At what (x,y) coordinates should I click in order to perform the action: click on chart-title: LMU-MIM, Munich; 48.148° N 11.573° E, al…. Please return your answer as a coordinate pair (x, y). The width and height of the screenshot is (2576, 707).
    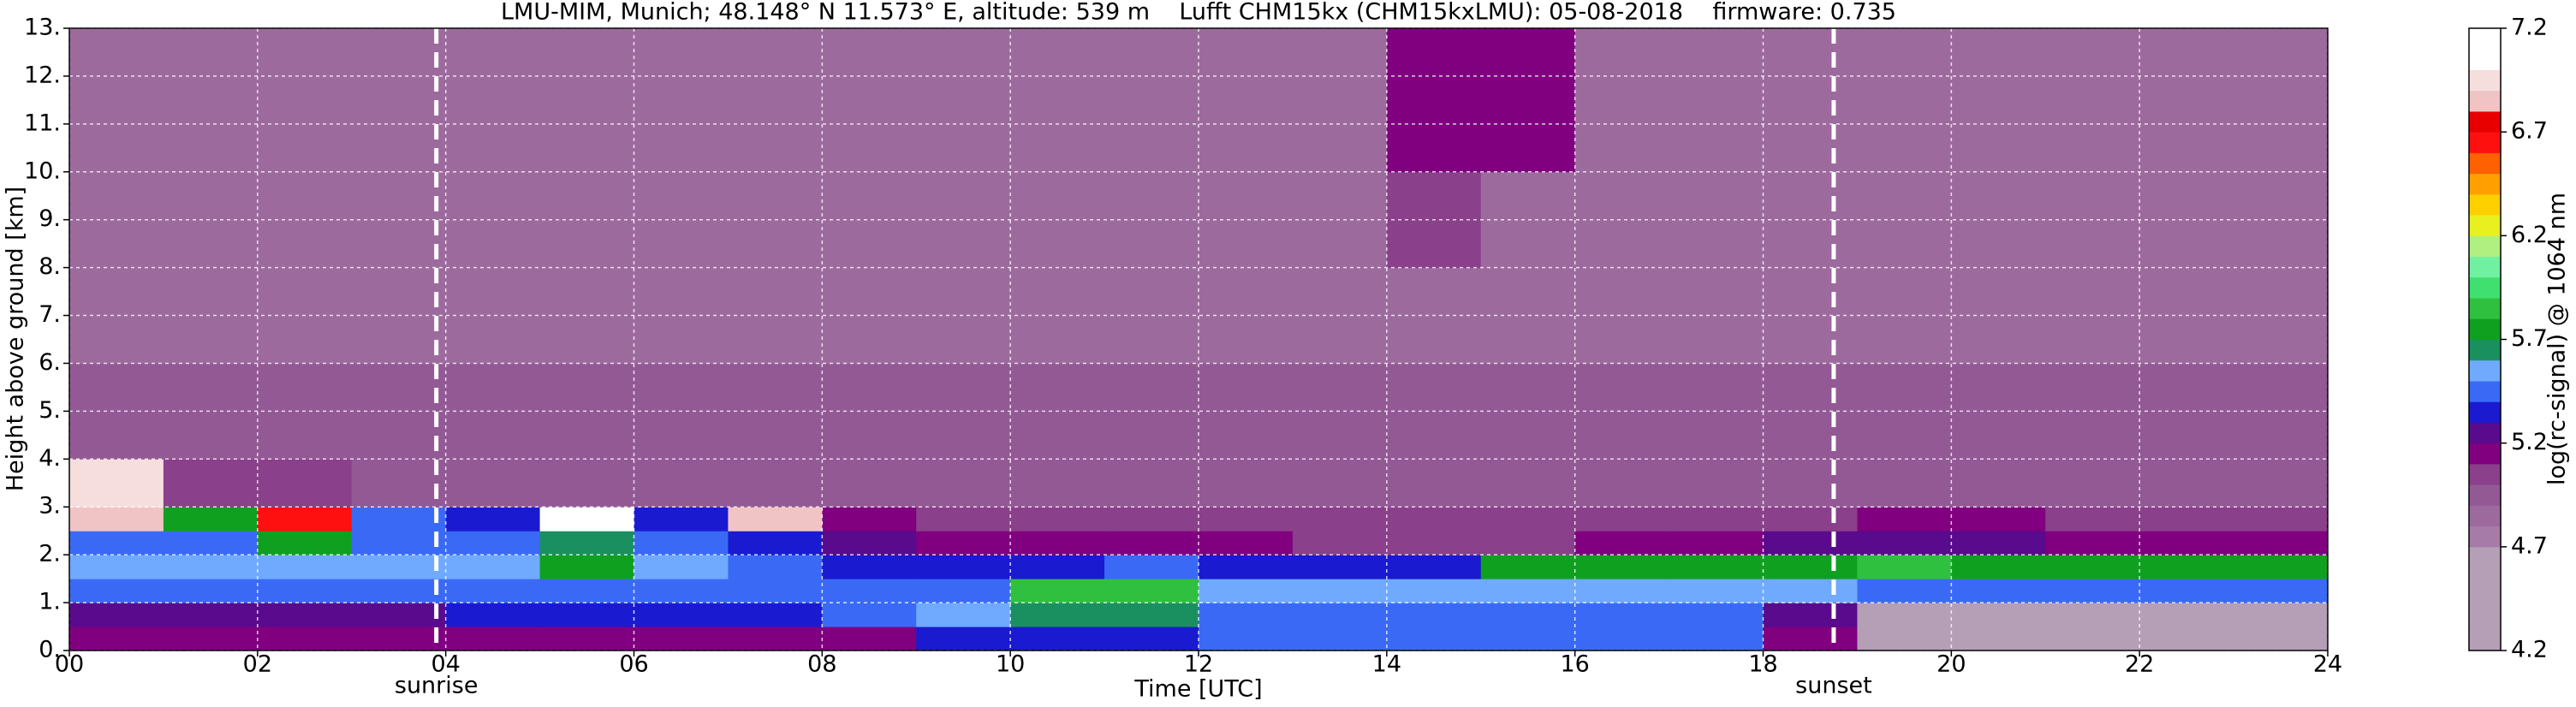
    Looking at the image, I should click on (1198, 13).